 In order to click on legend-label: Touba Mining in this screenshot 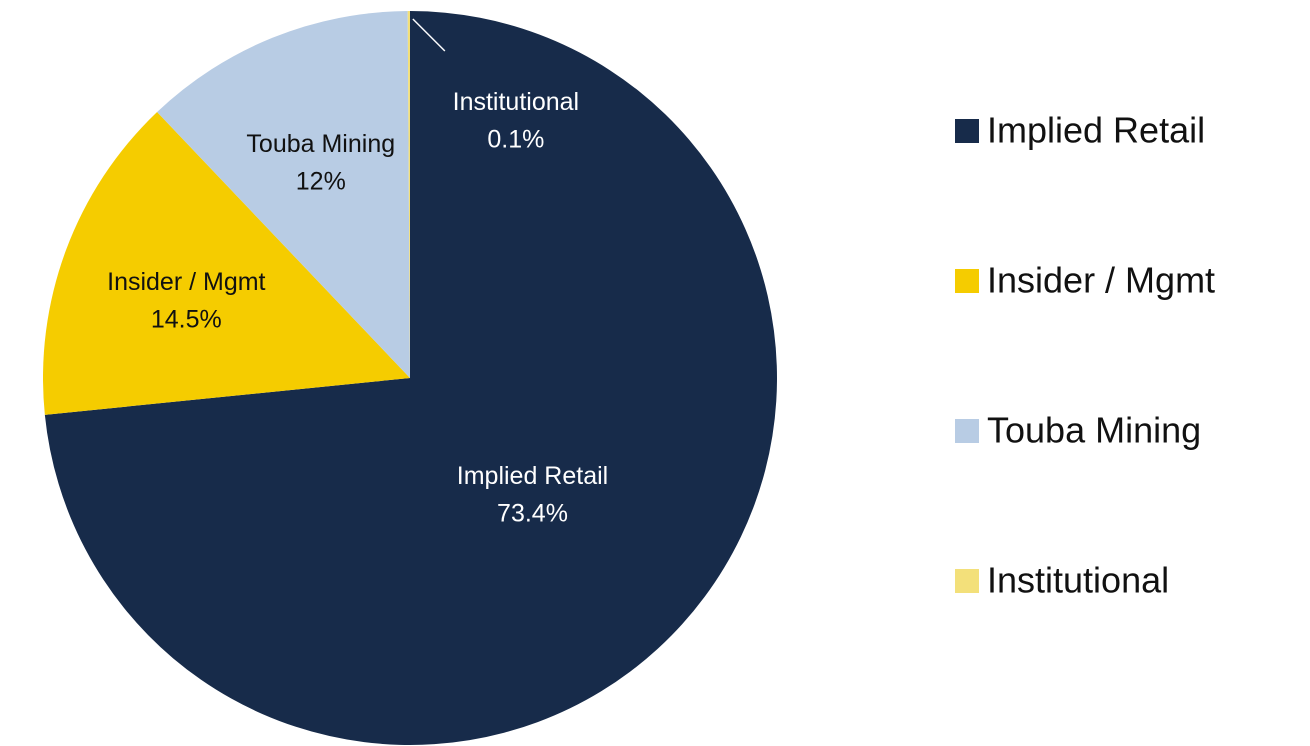, I will do `click(1094, 430)`.